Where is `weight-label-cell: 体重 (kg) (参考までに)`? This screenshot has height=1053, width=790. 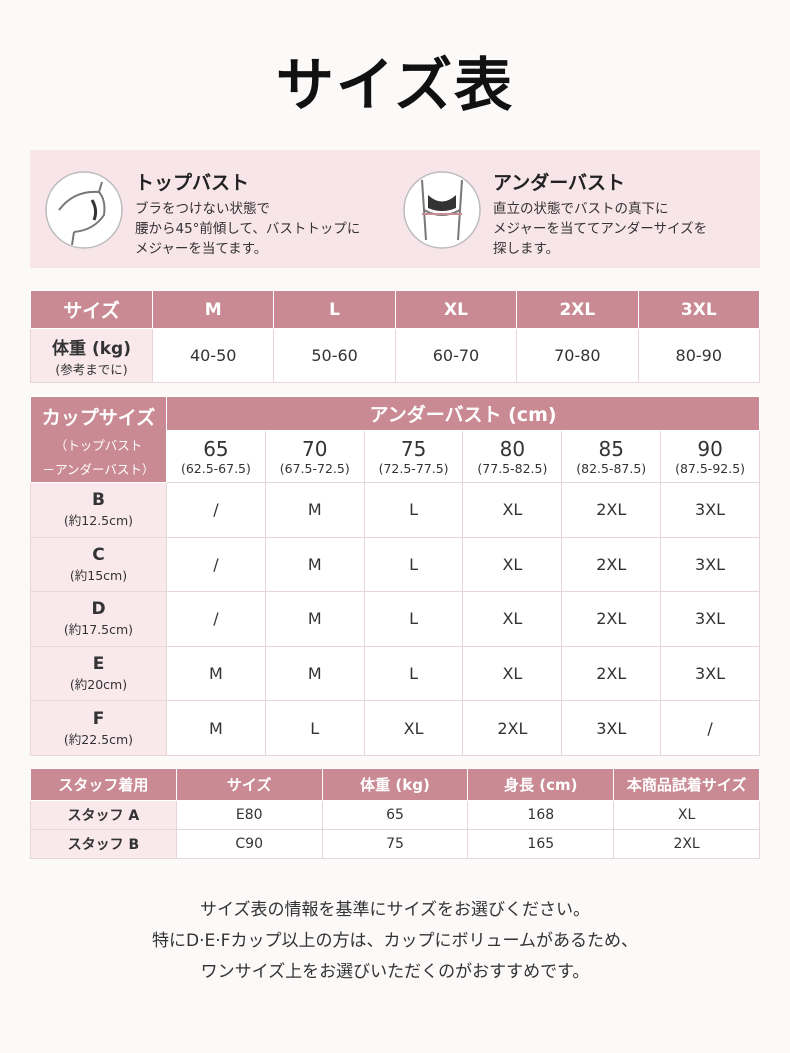
weight-label-cell: 体重 (kg) (参考までに) is located at coordinates (91, 355).